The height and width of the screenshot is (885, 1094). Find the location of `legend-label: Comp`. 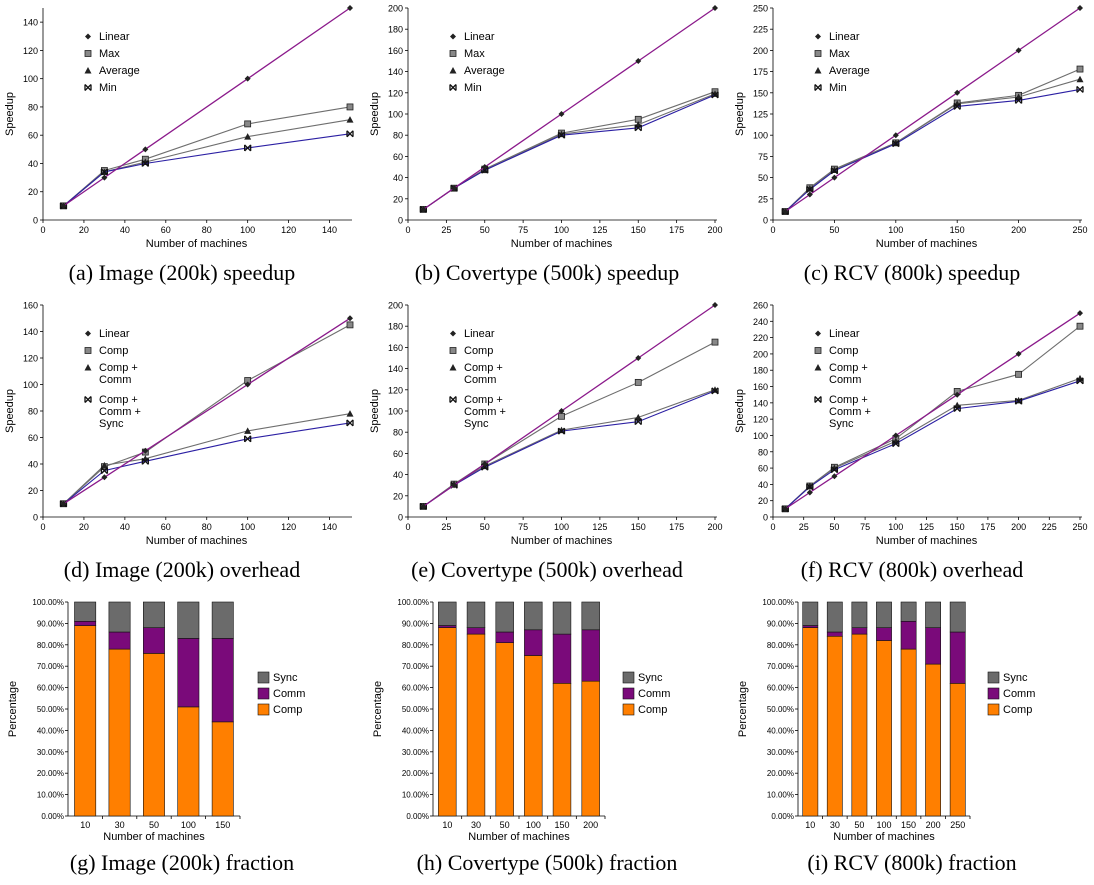

legend-label: Comp is located at coordinates (652, 710).